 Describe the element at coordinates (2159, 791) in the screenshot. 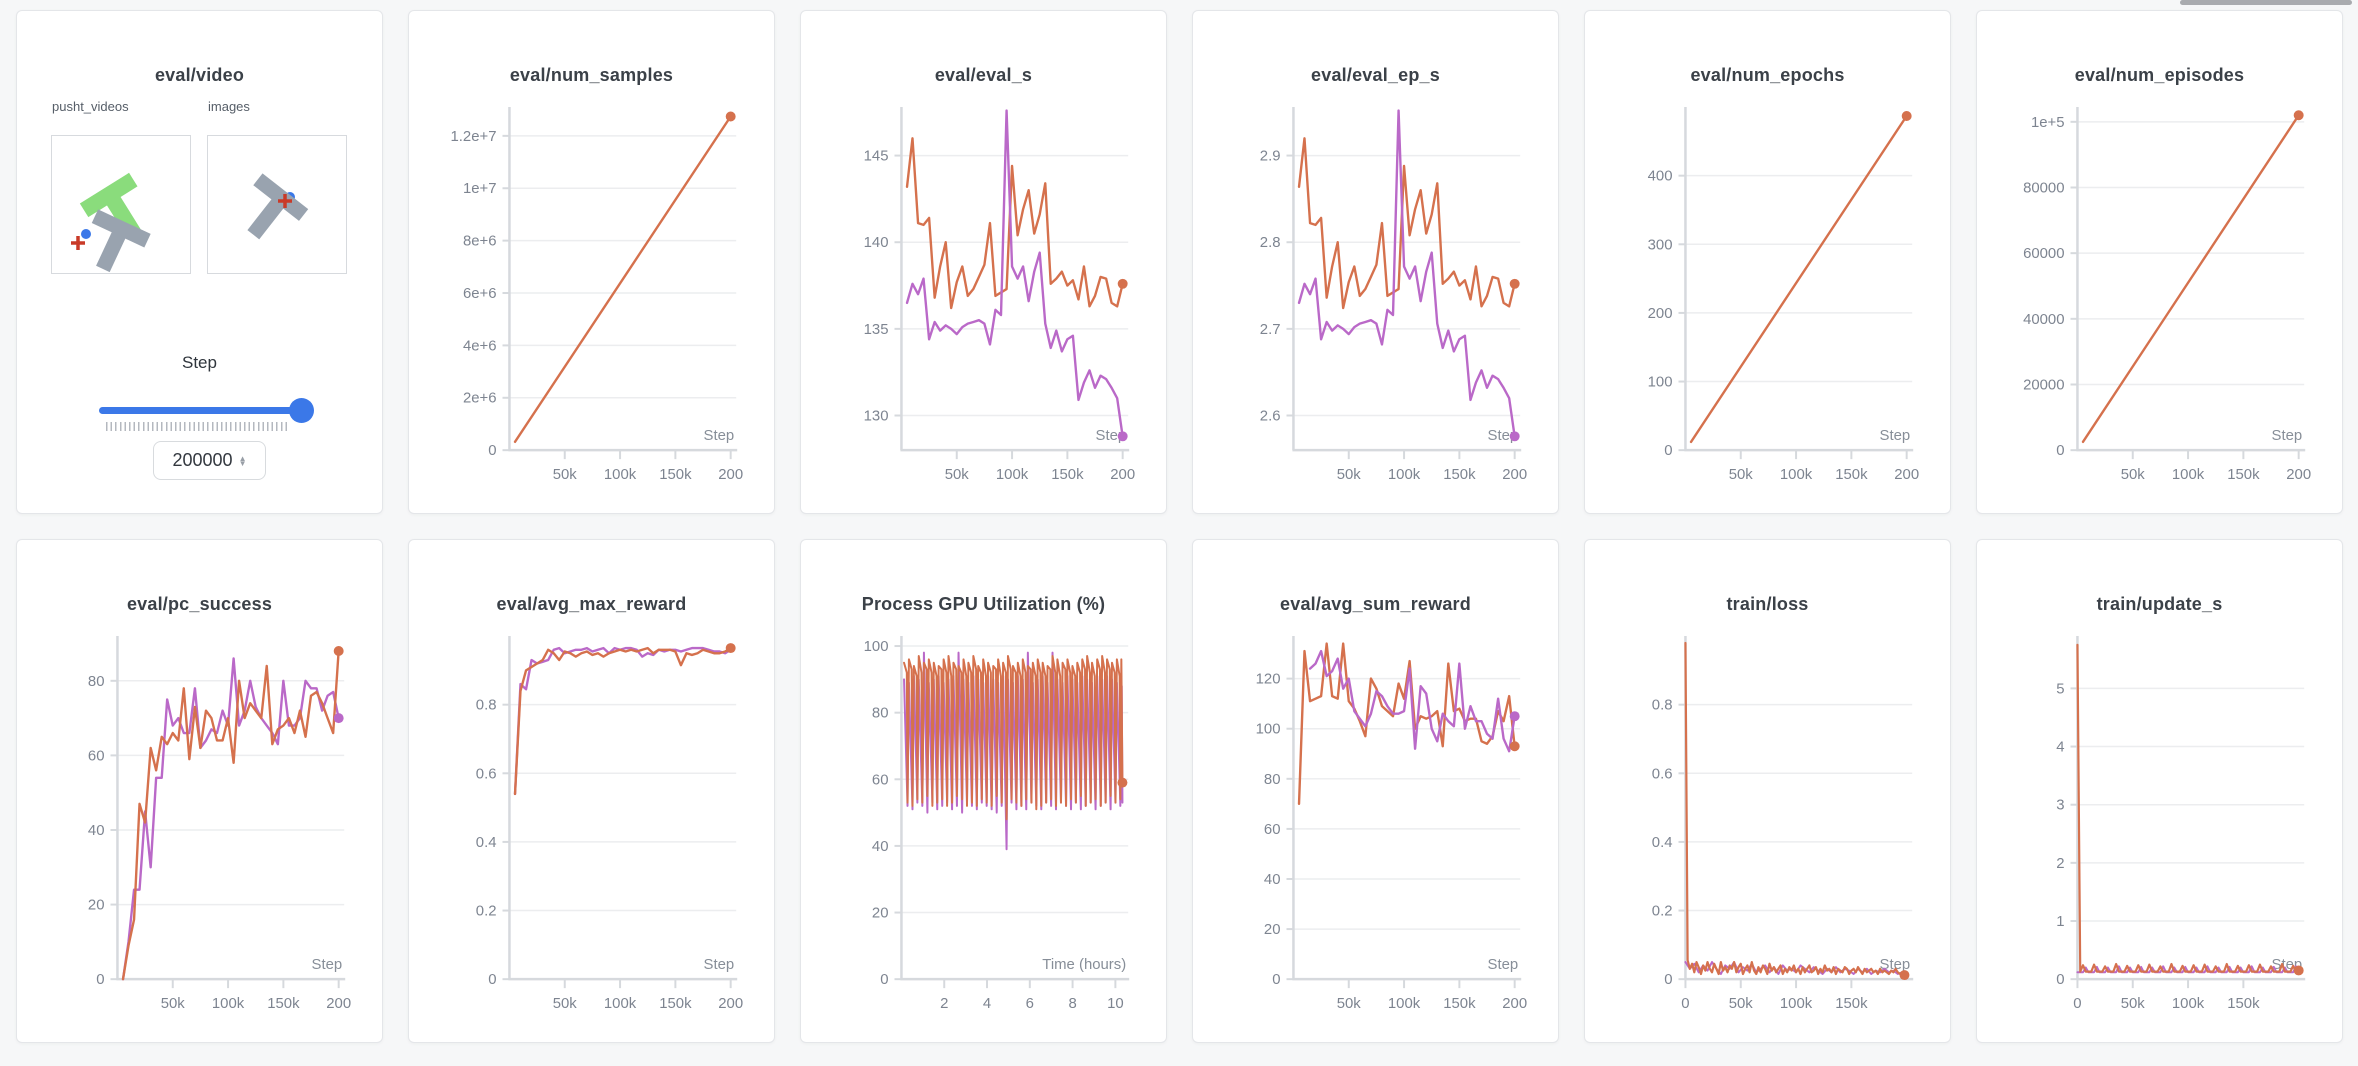

I see `chart-panel-train-update-s: train/update_s 0 1 2 3 4 5 0 50k 100k 150k Step` at that location.